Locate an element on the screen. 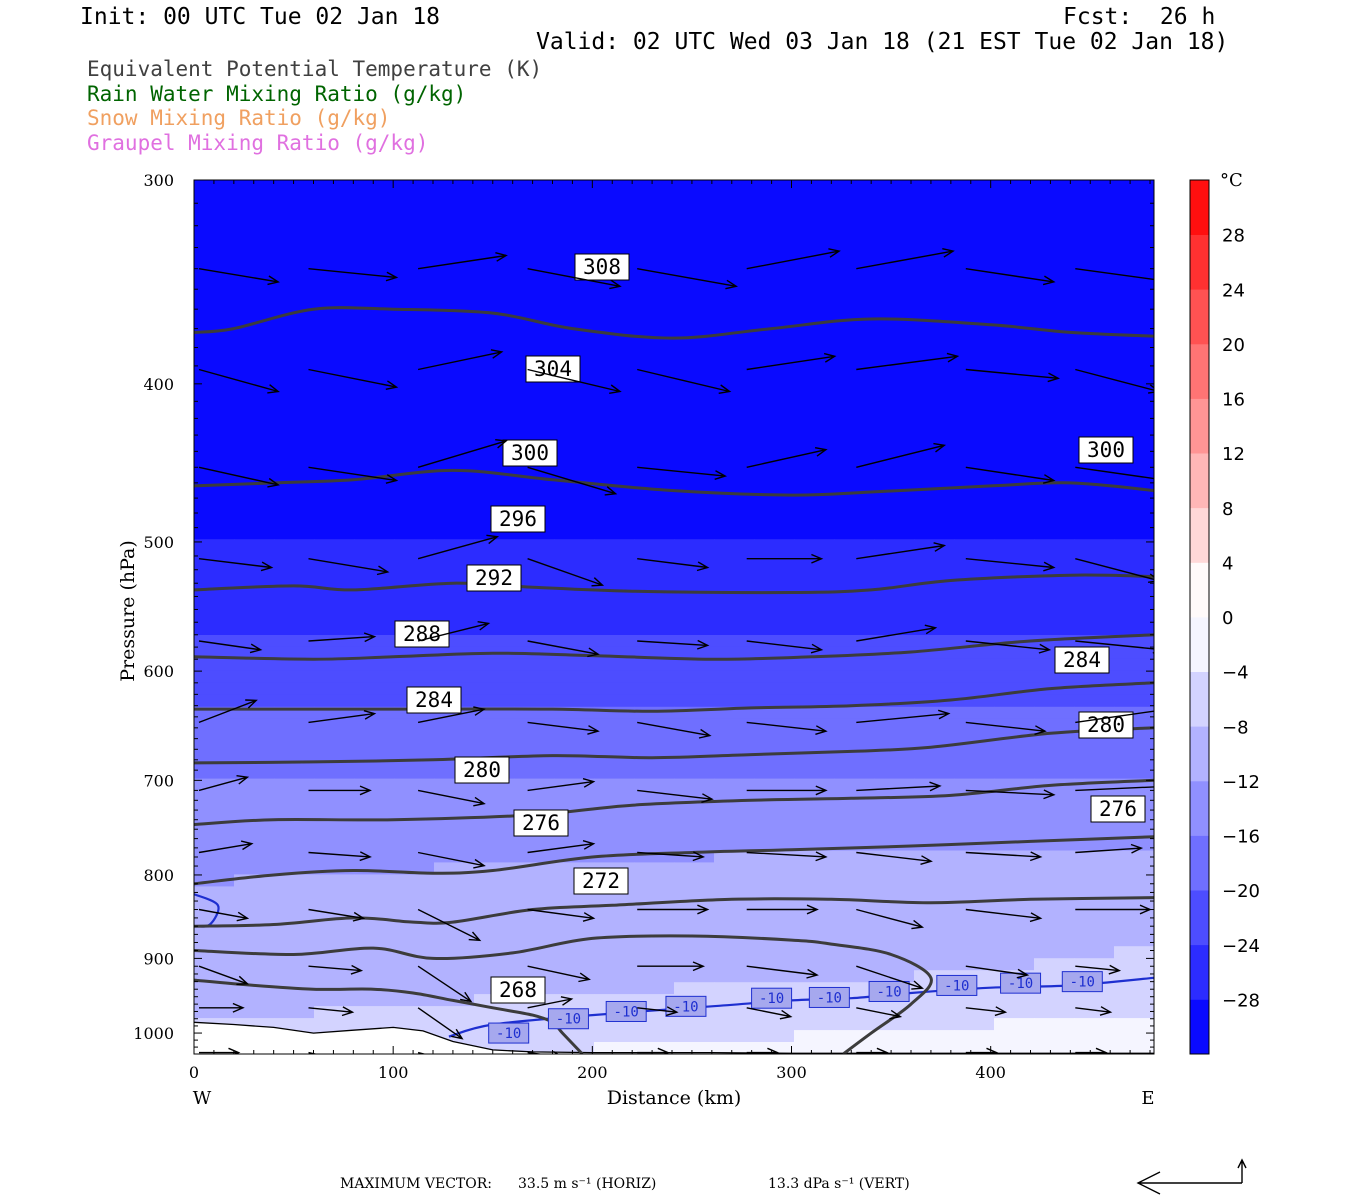 This screenshot has width=1350, height=1200. colorbar-bin is located at coordinates (1199, 699).